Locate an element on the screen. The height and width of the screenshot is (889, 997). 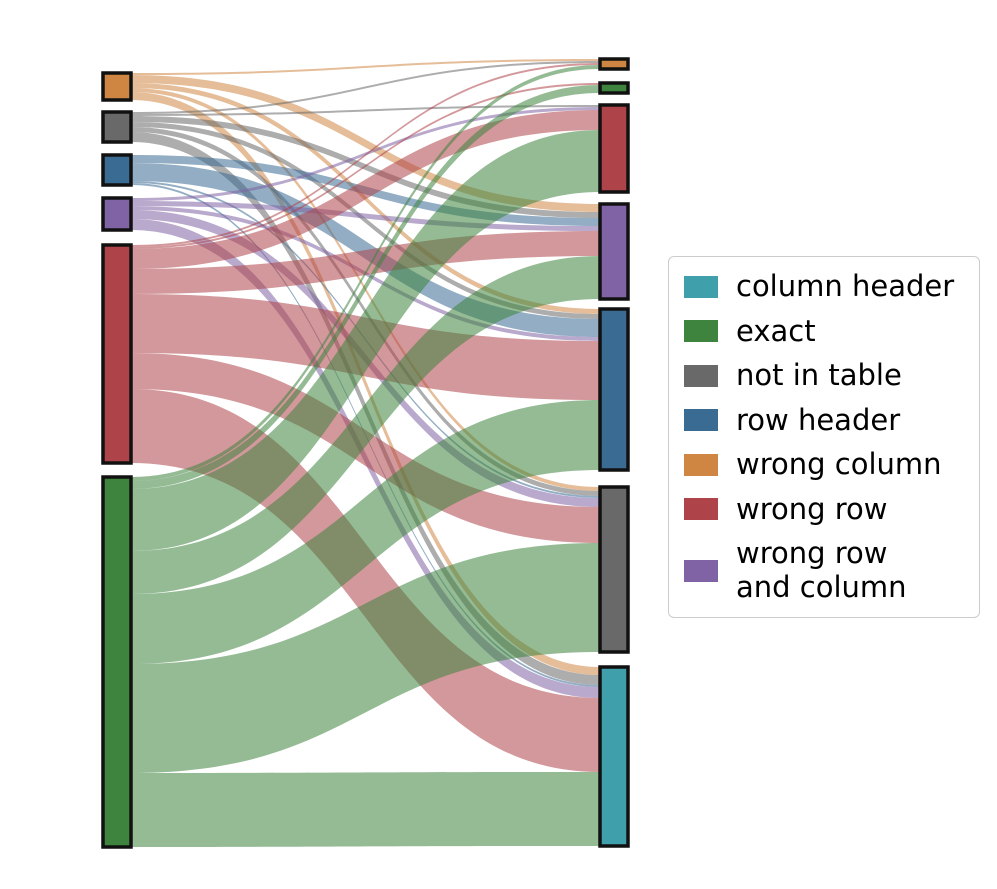
legend-item-wrong_row_and_column: wrong row and column is located at coordinates (824, 570).